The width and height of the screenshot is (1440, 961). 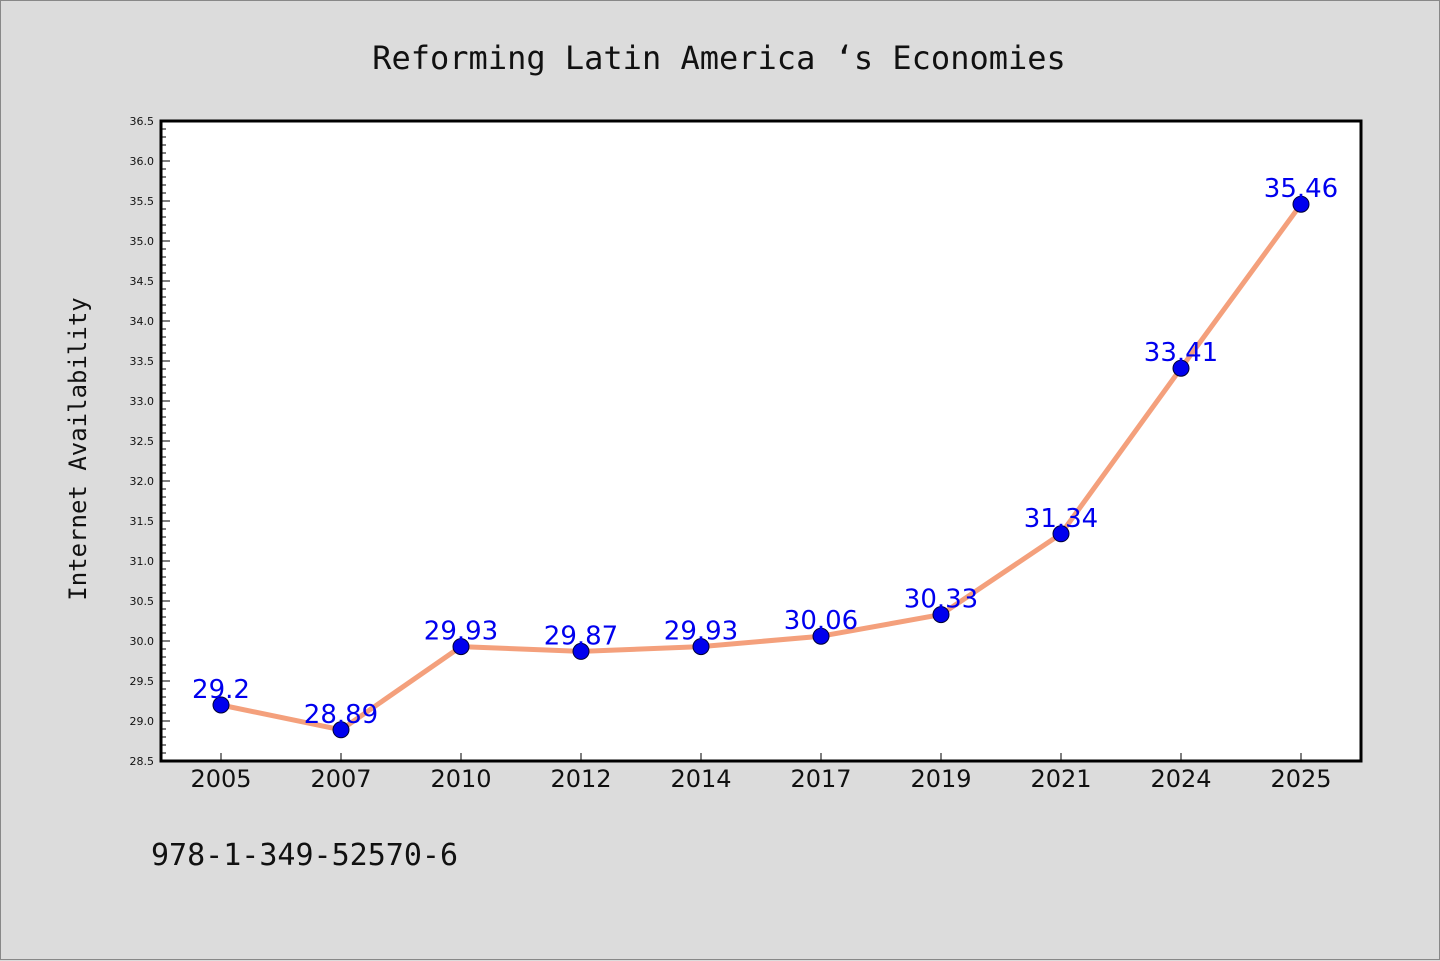 I want to click on chart-title: Reforming Latin America ‘s Economies, so click(x=719, y=58).